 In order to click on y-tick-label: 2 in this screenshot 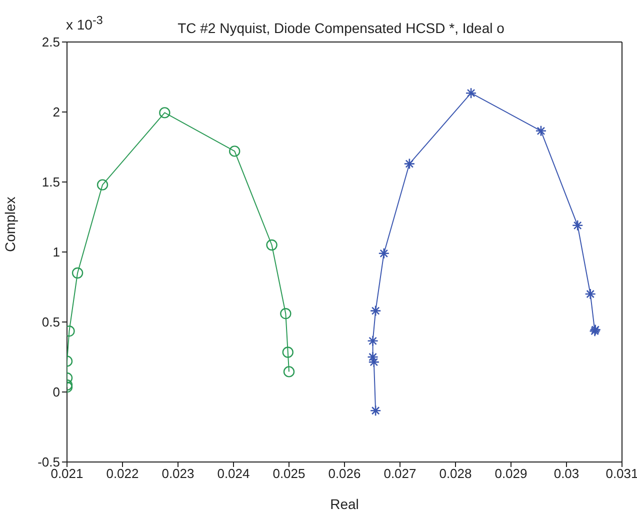, I will do `click(56, 112)`.